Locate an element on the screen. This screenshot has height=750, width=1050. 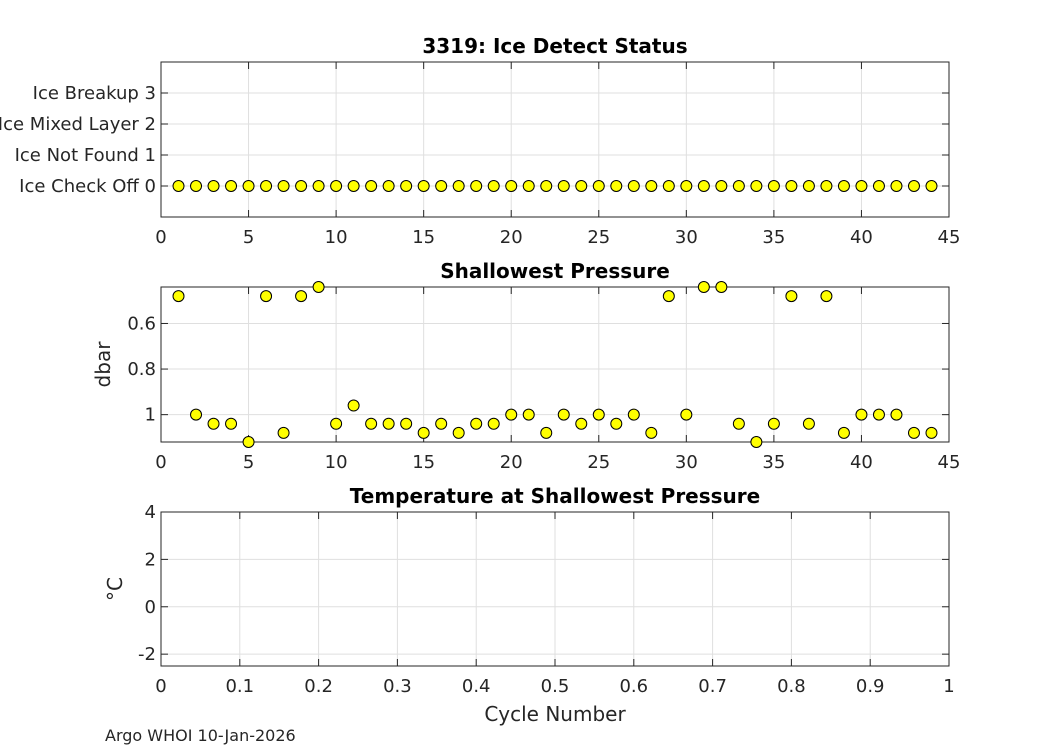
y-axis-label: °C is located at coordinates (115, 589).